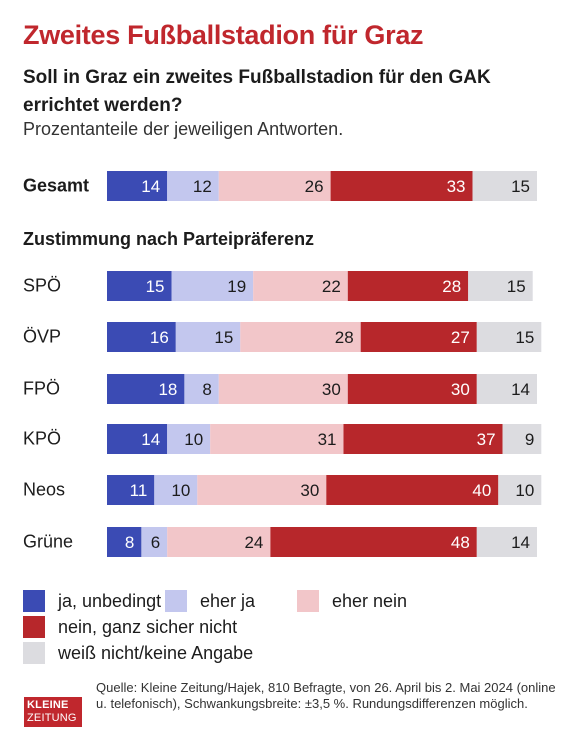 The height and width of the screenshot is (750, 567). What do you see at coordinates (167, 389) in the screenshot?
I see `data-label: 18` at bounding box center [167, 389].